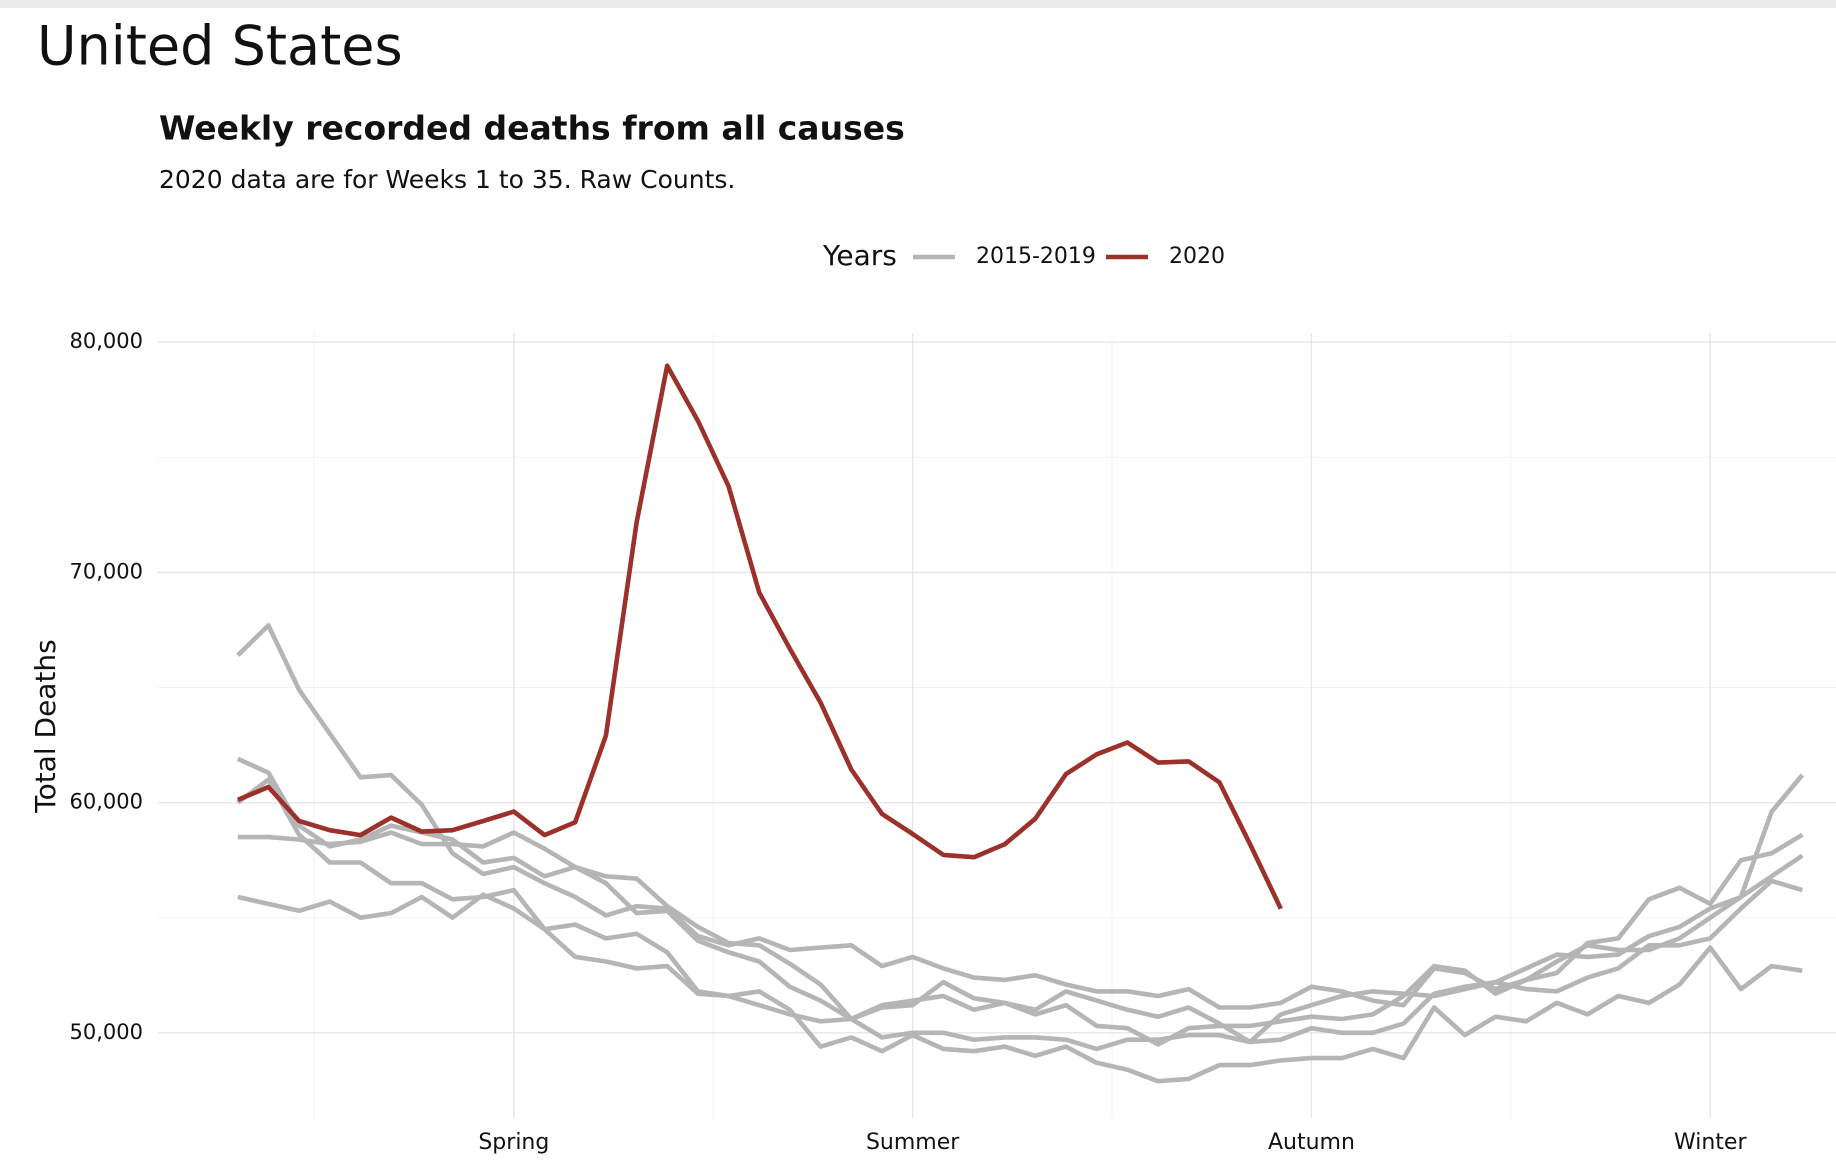  What do you see at coordinates (220, 46) in the screenshot?
I see `page-title: United States` at bounding box center [220, 46].